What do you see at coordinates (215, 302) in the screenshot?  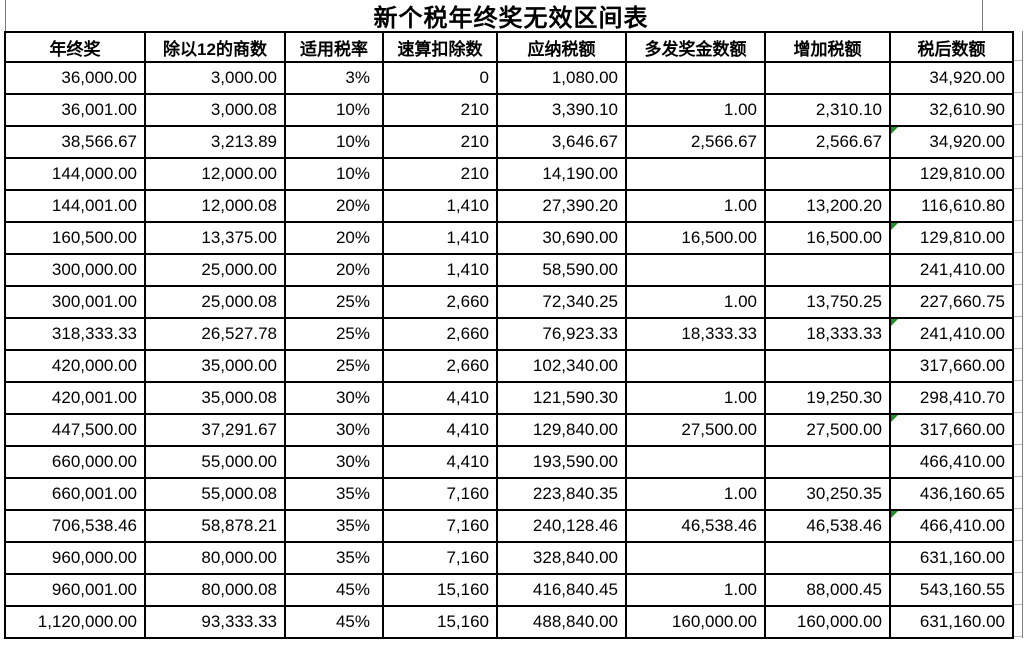 I see `cell-quotient-div-12: 25,000.08` at bounding box center [215, 302].